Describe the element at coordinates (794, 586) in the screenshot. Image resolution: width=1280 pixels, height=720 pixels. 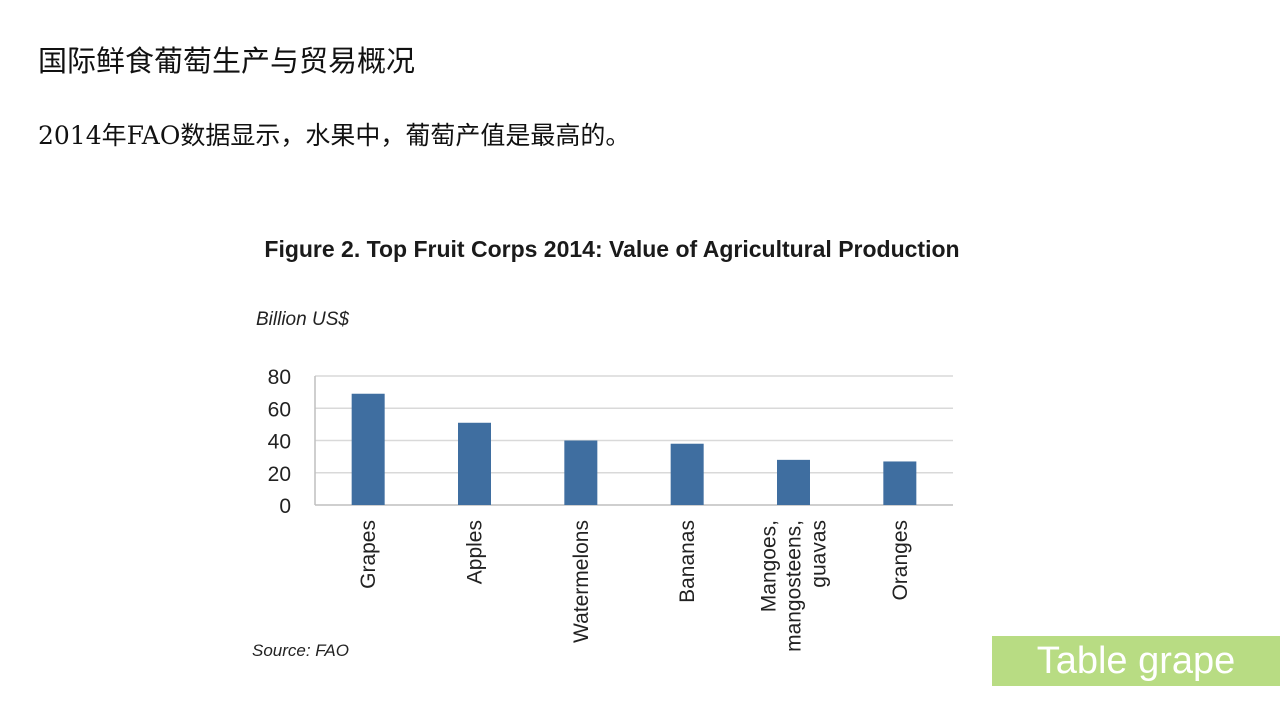
I see `x-category-label: mangosteens,` at that location.